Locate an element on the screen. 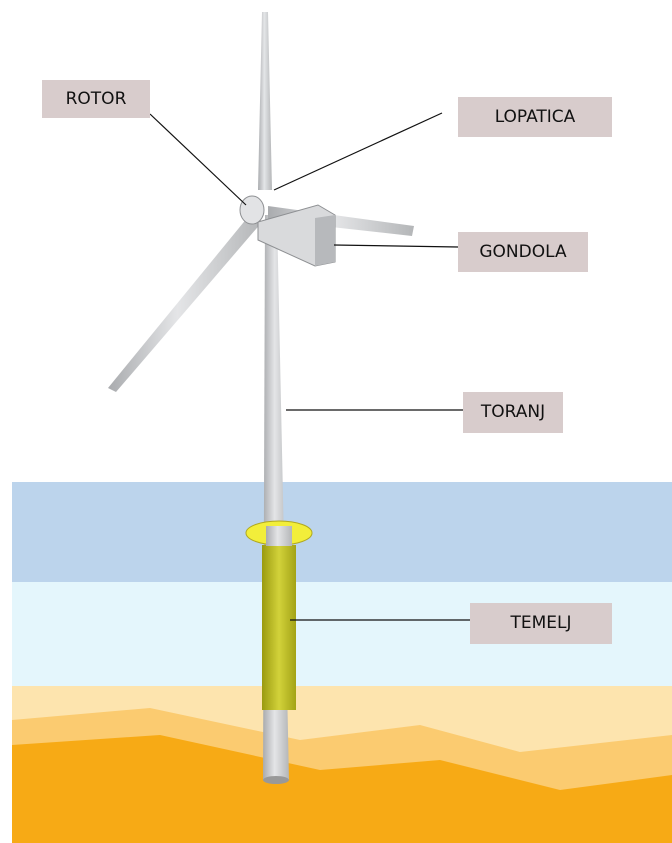  label-text: TEMELJ is located at coordinates (540, 623).